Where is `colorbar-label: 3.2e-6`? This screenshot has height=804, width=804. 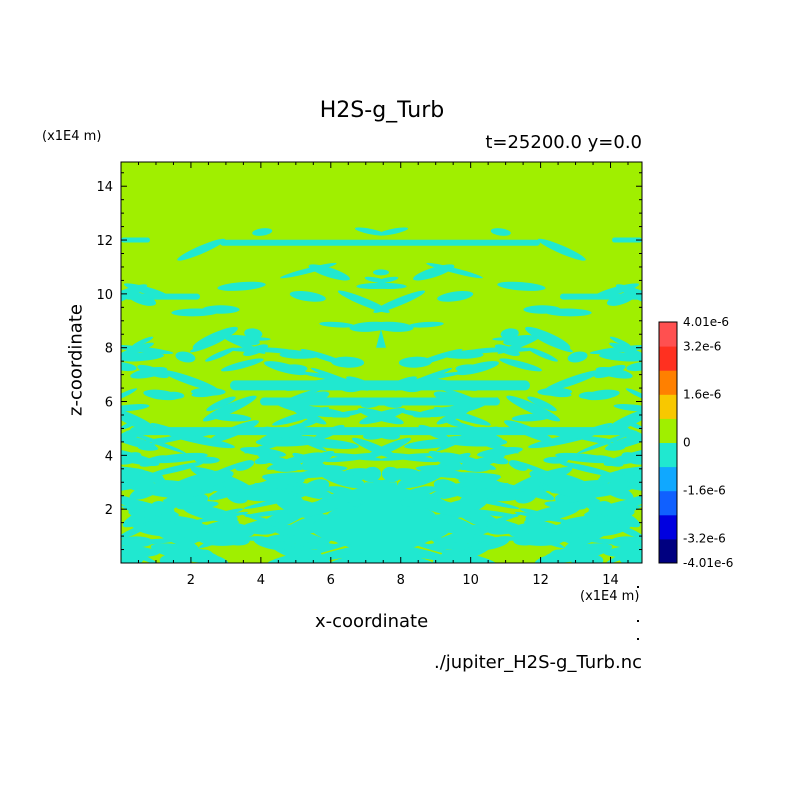
colorbar-label: 3.2e-6 is located at coordinates (702, 346).